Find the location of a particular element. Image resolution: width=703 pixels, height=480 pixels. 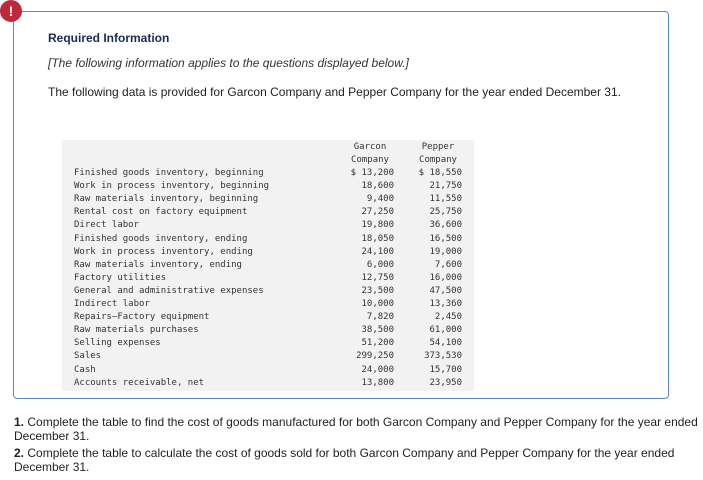

cell-value: 27,250 is located at coordinates (377, 212).